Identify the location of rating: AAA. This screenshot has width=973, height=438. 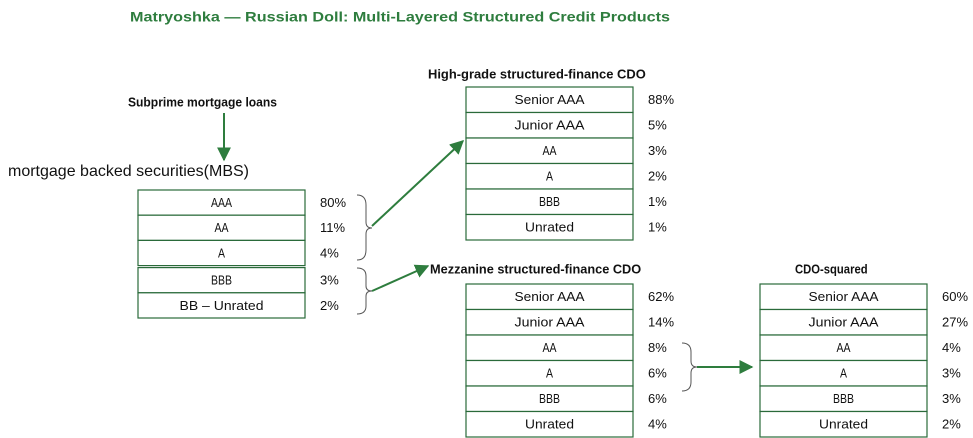
(221, 202).